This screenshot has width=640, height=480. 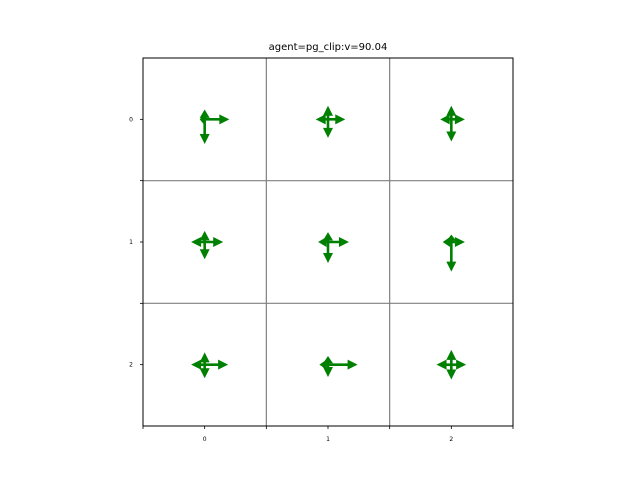 I want to click on arrow-left-r2-c1, so click(x=323, y=364).